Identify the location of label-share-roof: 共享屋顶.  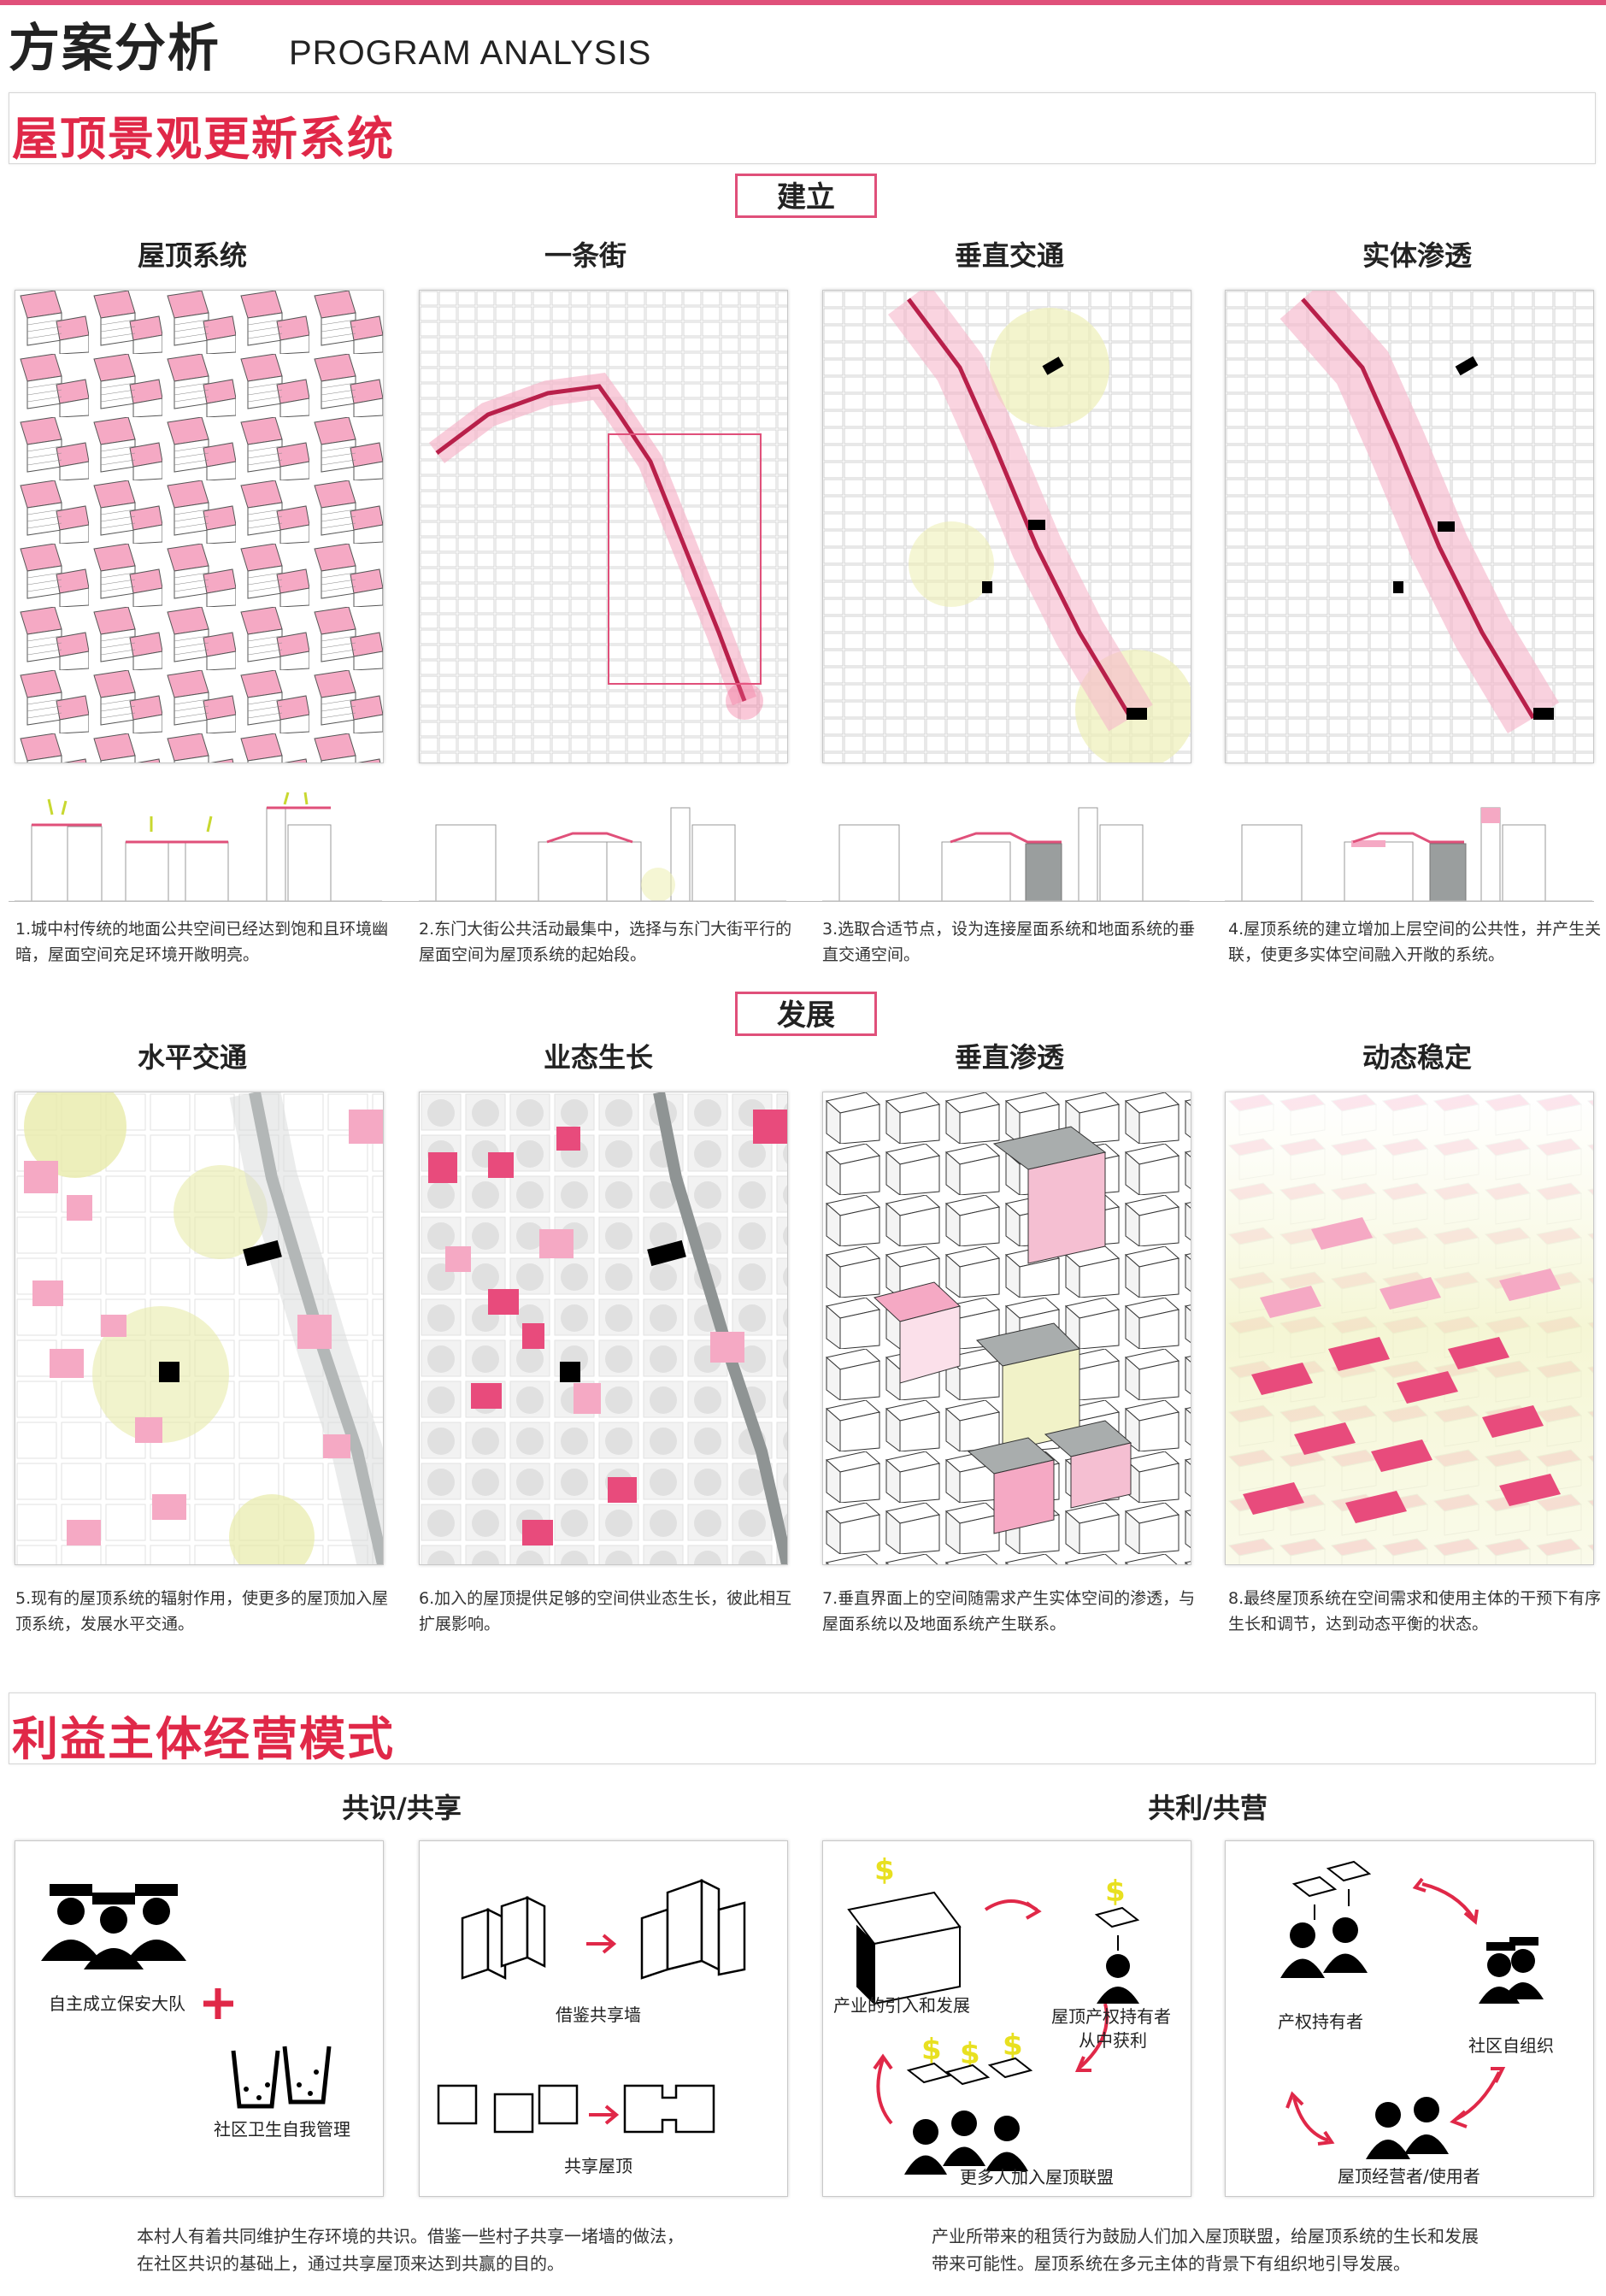
(598, 2166).